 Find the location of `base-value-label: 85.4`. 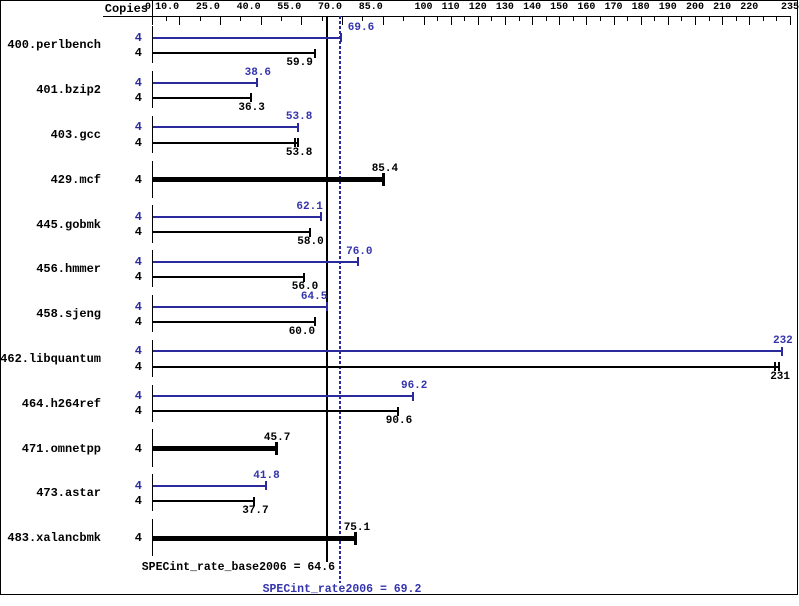

base-value-label: 85.4 is located at coordinates (385, 169).